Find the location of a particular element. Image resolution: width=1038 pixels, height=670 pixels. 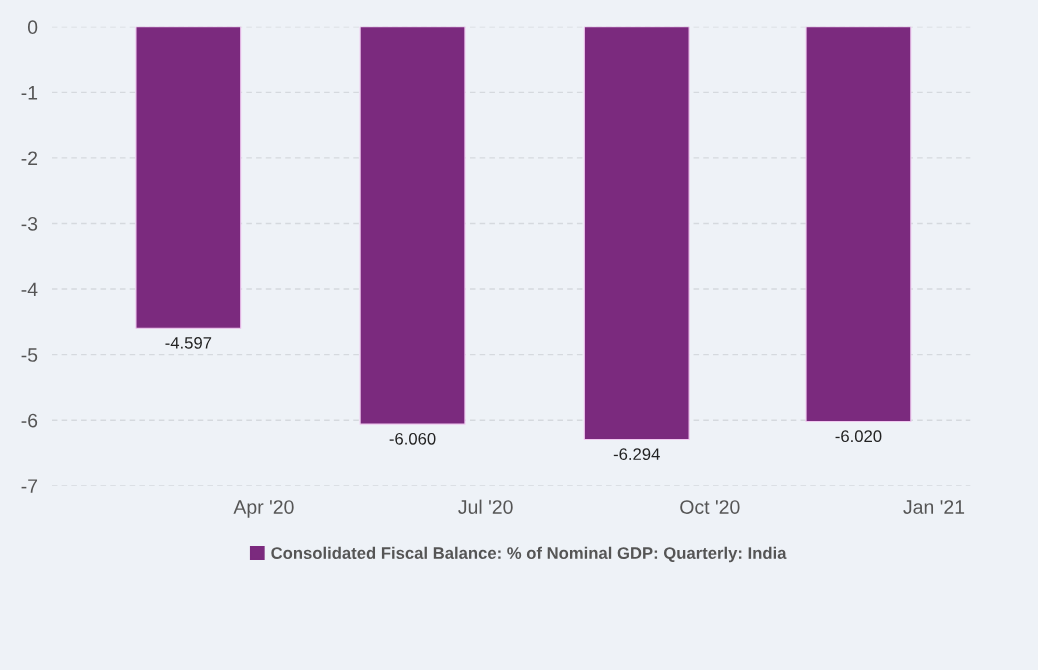

y-tick-label: 0 is located at coordinates (32, 27).